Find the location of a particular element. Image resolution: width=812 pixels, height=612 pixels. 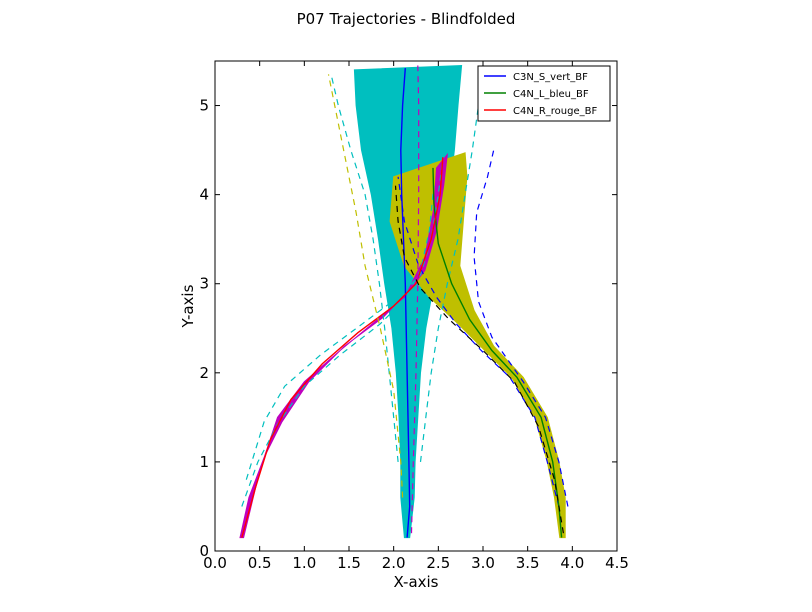

y-axis-label: Y-axis is located at coordinates (188, 306).